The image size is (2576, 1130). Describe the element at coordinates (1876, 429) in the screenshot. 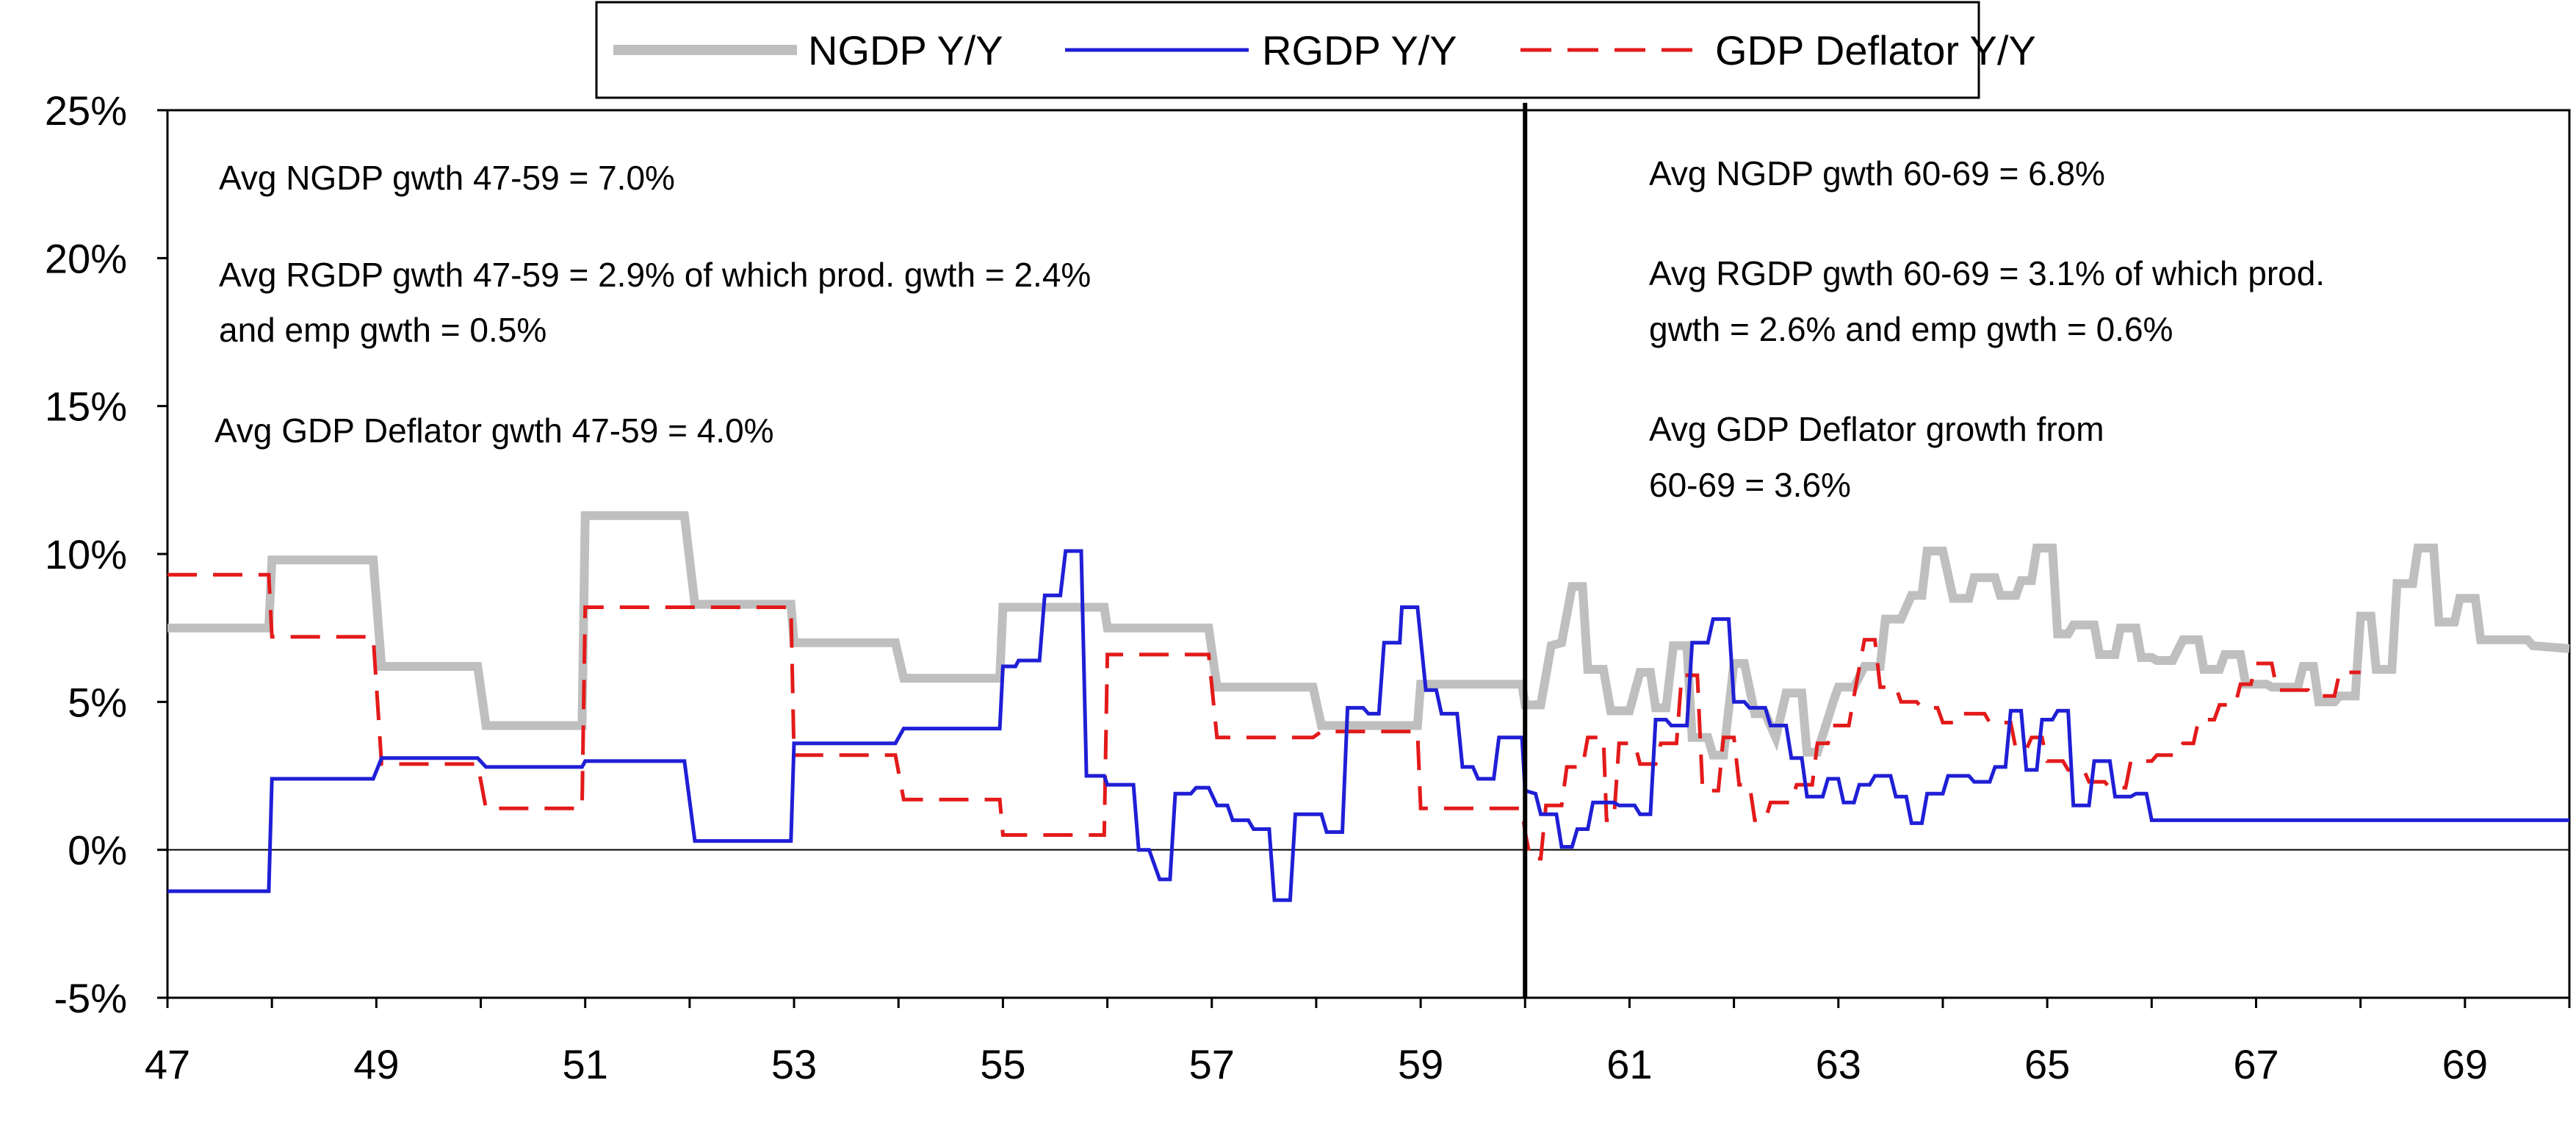

I see `annotation-deflator-60-69-line1: Avg GDP Deflator growth from` at that location.